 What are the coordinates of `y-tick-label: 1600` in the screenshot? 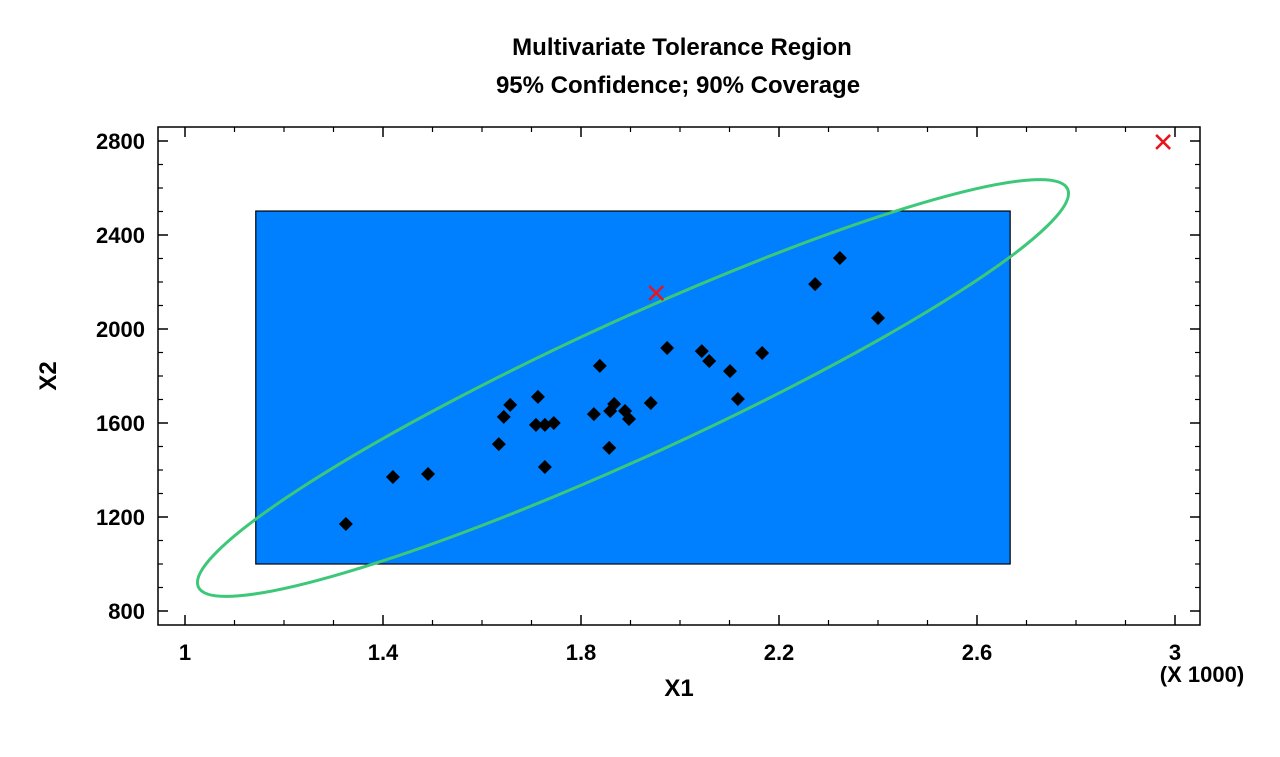 It's located at (120, 423).